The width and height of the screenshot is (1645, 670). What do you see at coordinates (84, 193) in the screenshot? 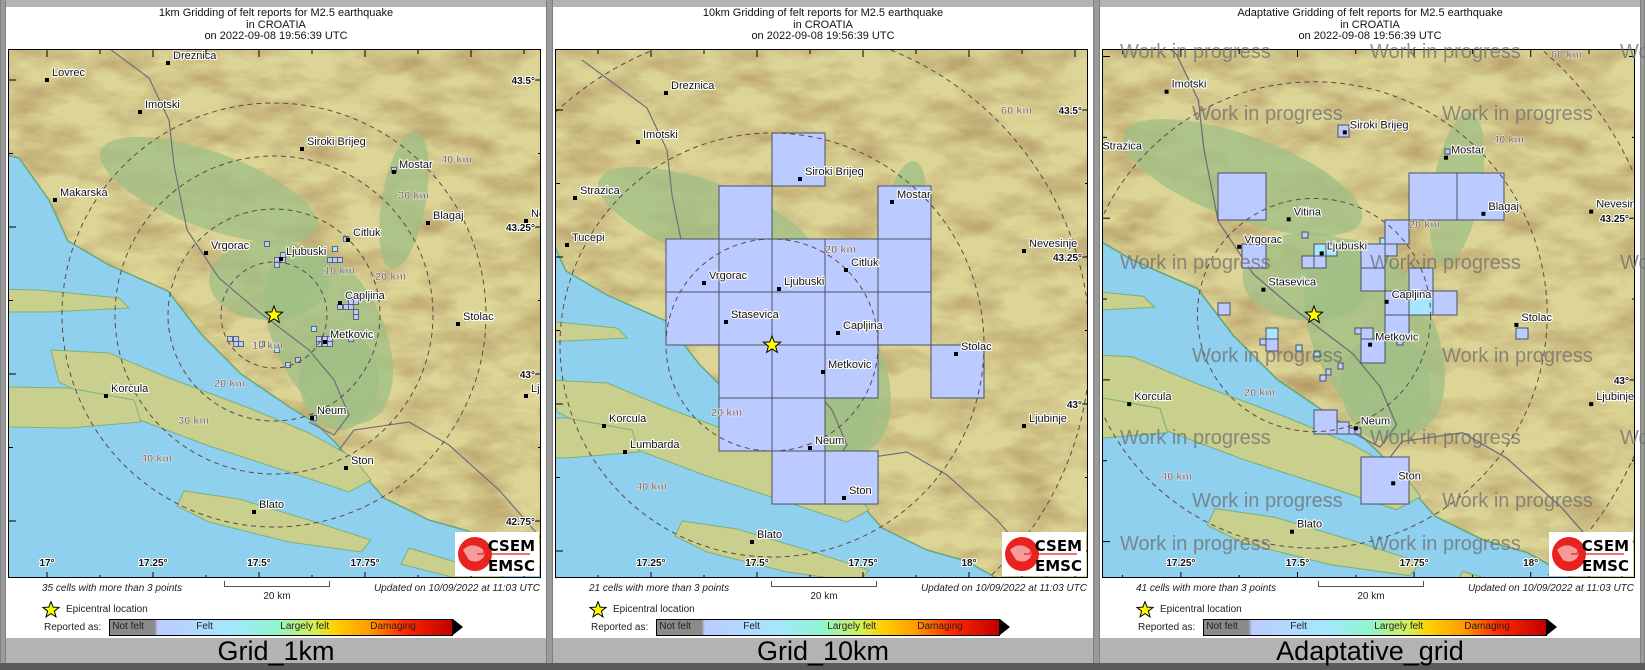
I see `city-label: Makarska` at bounding box center [84, 193].